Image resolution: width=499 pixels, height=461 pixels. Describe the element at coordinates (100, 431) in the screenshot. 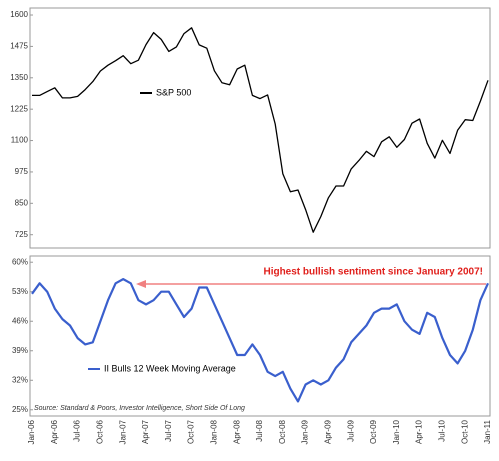

I see `x-tick-label: Oct-06` at that location.